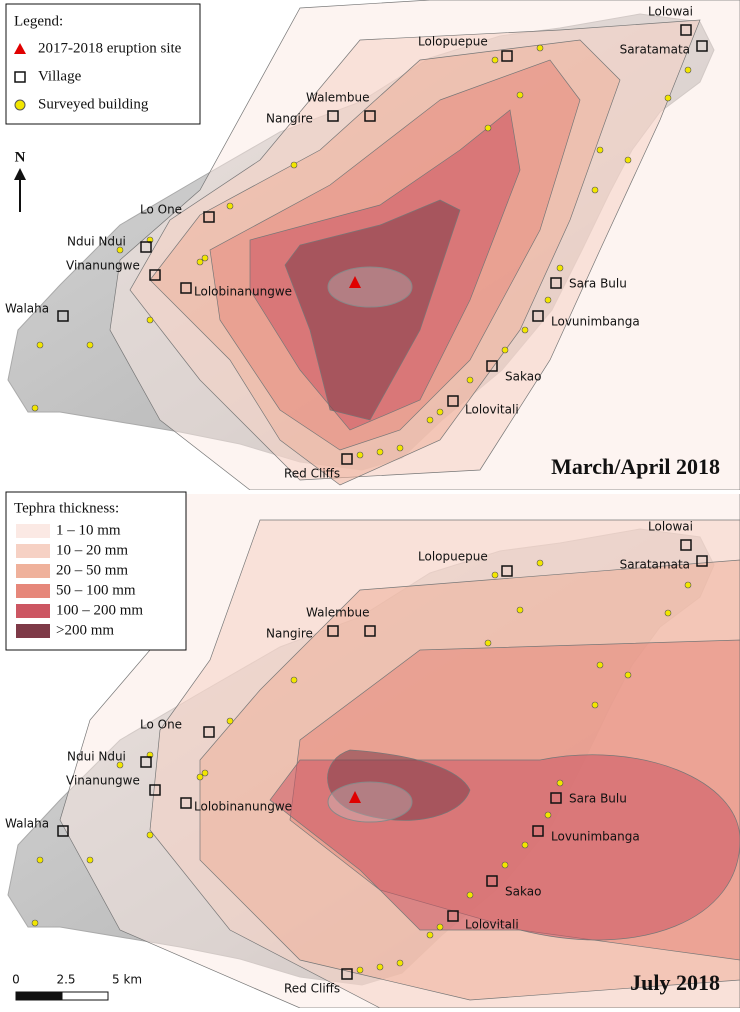 The image size is (740, 1012). Describe the element at coordinates (16, 980) in the screenshot. I see `scale-label: 0` at that location.